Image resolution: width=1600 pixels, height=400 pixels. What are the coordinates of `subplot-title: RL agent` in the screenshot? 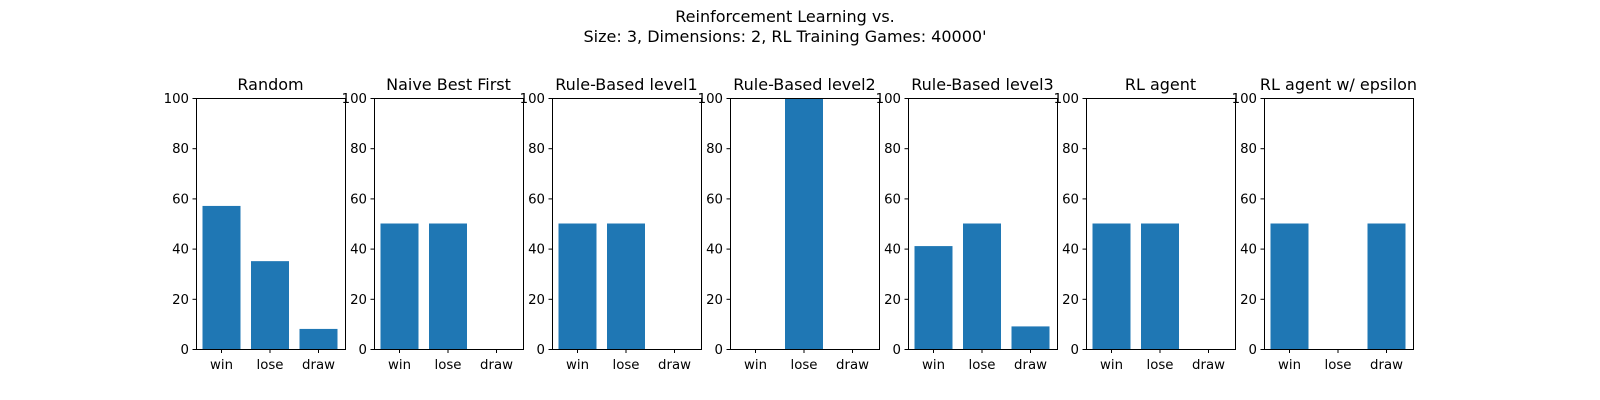 It's located at (1160, 84).